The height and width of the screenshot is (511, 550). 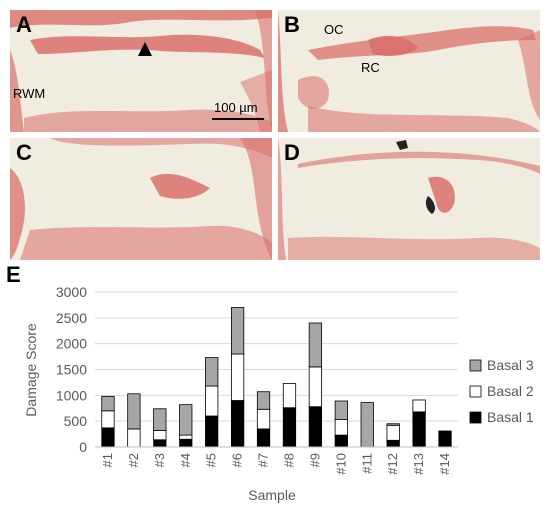 What do you see at coordinates (314, 460) in the screenshot?
I see `x-tick-label: #9` at bounding box center [314, 460].